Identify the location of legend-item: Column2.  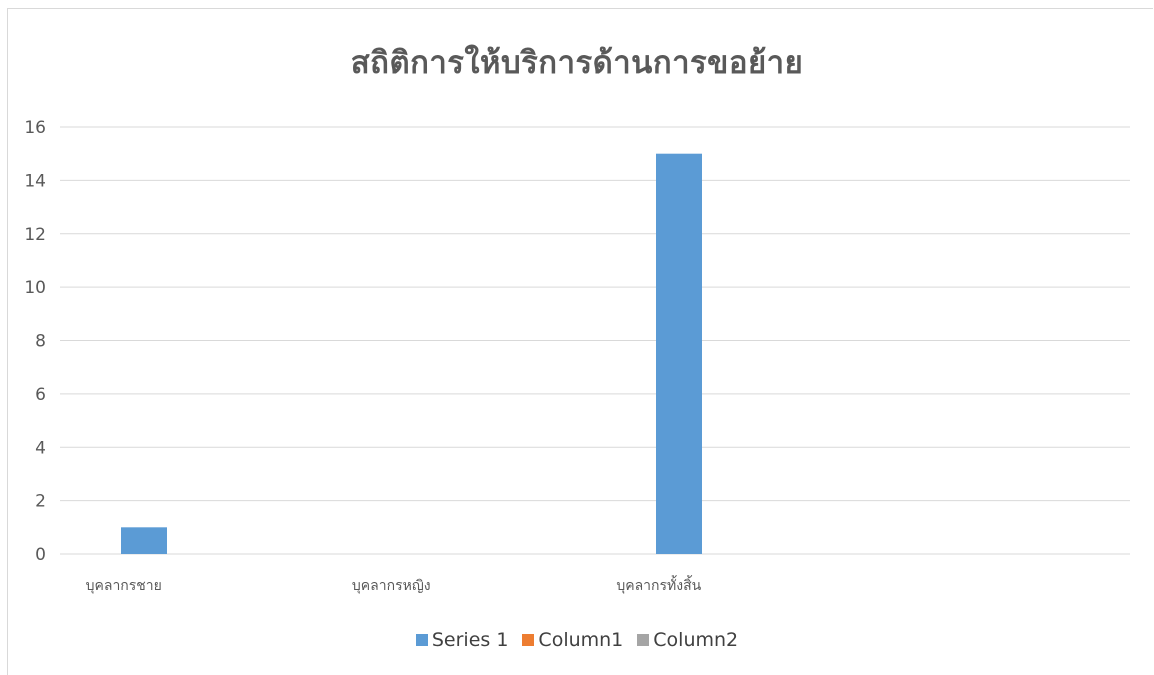
(687, 640).